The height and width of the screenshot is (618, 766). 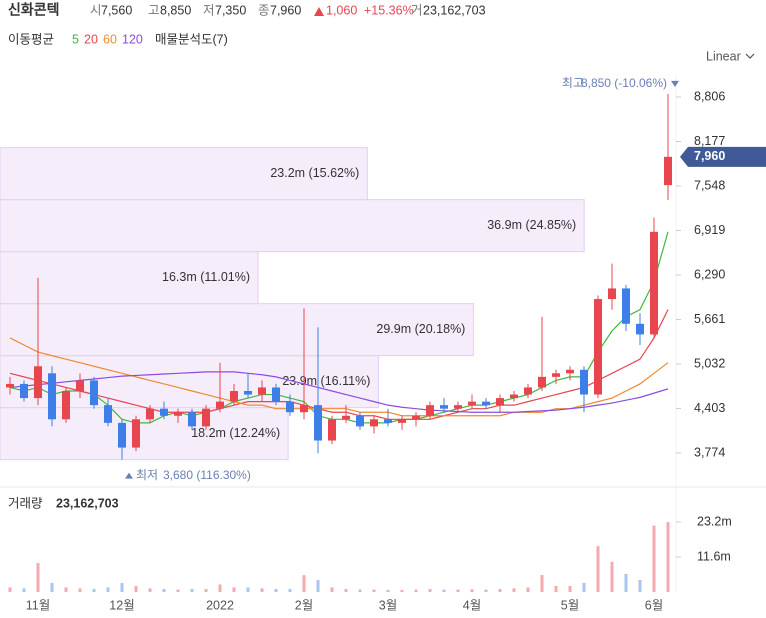 What do you see at coordinates (341, 10) in the screenshot?
I see `price-change: 1,060` at bounding box center [341, 10].